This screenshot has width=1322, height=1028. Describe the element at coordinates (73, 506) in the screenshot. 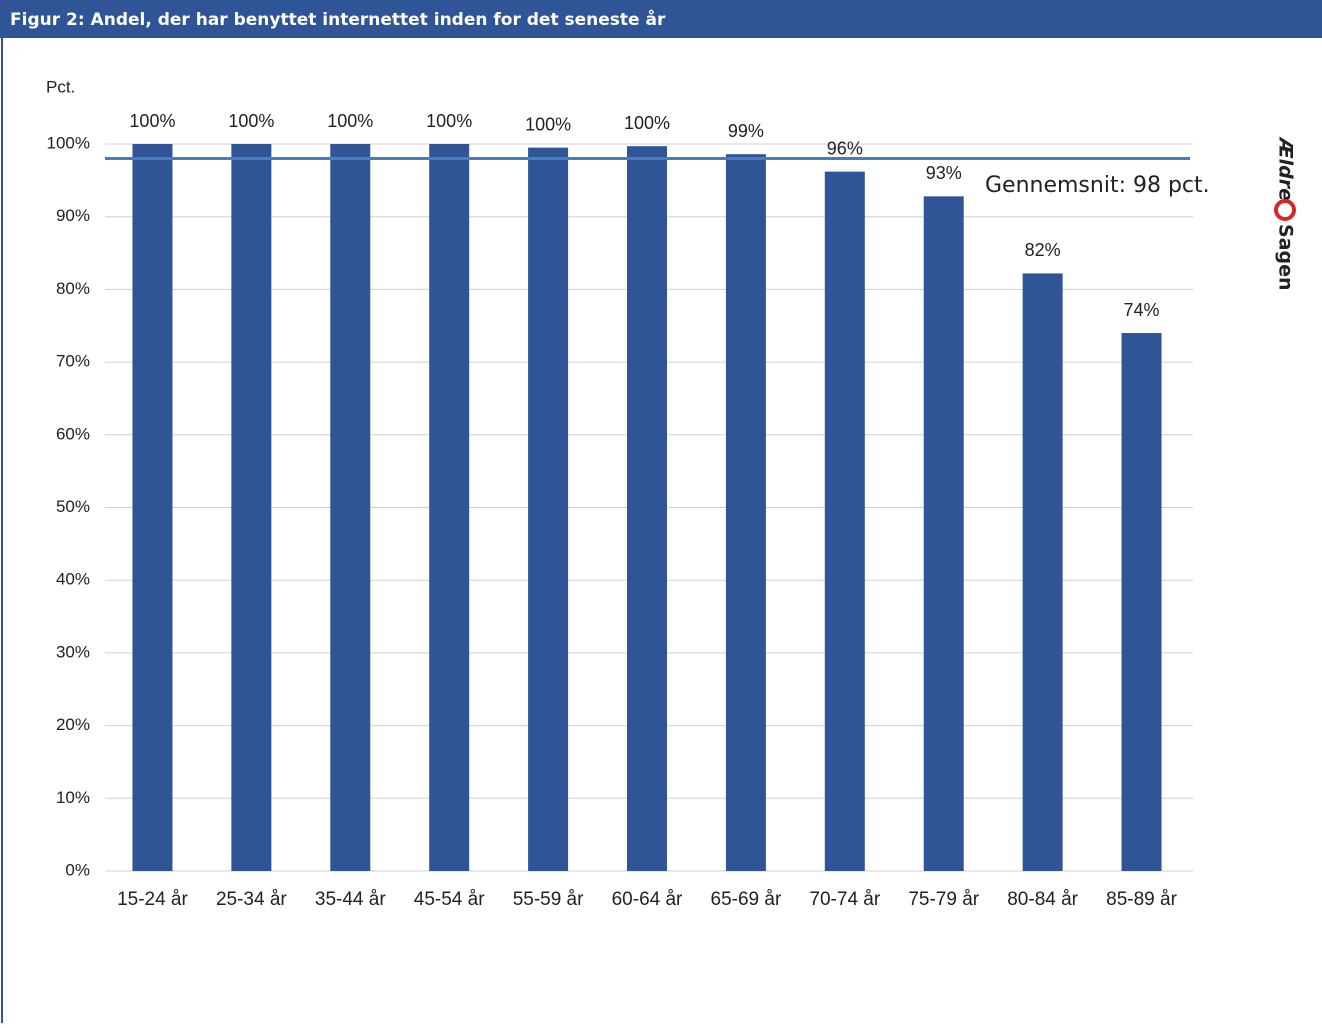

I see `y-tick-label: 50%` at that location.